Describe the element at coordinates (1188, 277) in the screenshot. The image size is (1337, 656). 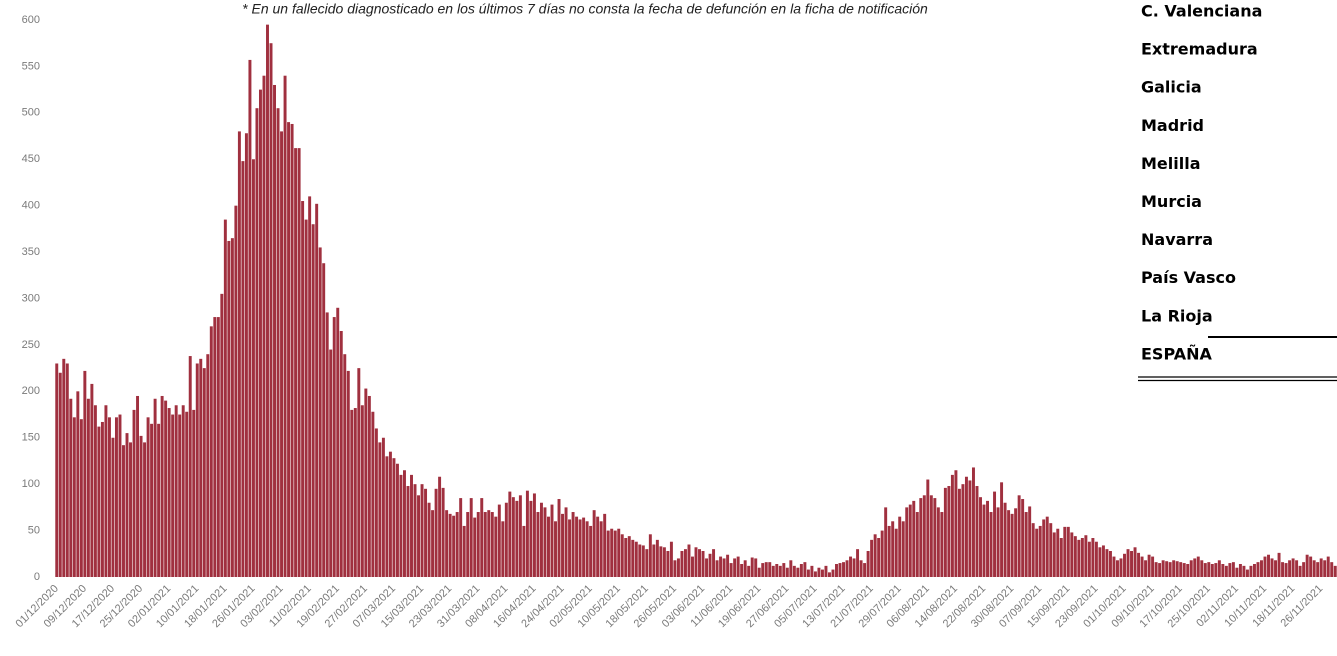
I see `table-row-label: País Vasco` at that location.